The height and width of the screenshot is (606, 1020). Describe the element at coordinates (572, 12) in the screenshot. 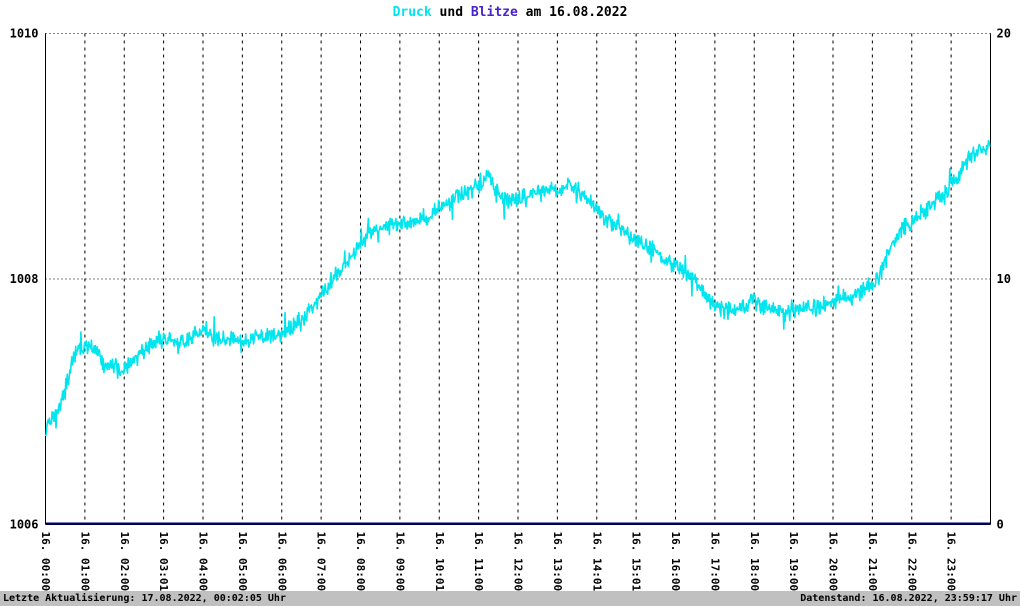

I see `title-date-text: am 16.08.2022` at that location.